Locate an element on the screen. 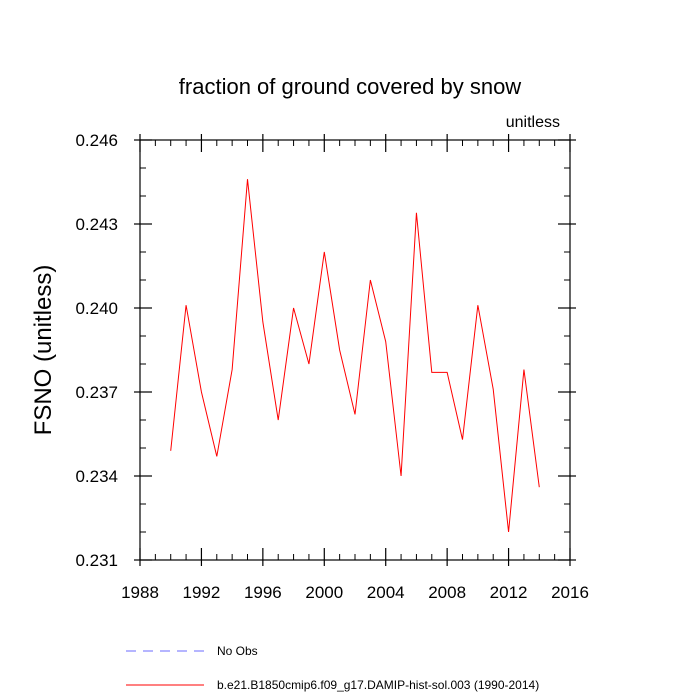  y-tick-label: 0.240 is located at coordinates (96, 308).